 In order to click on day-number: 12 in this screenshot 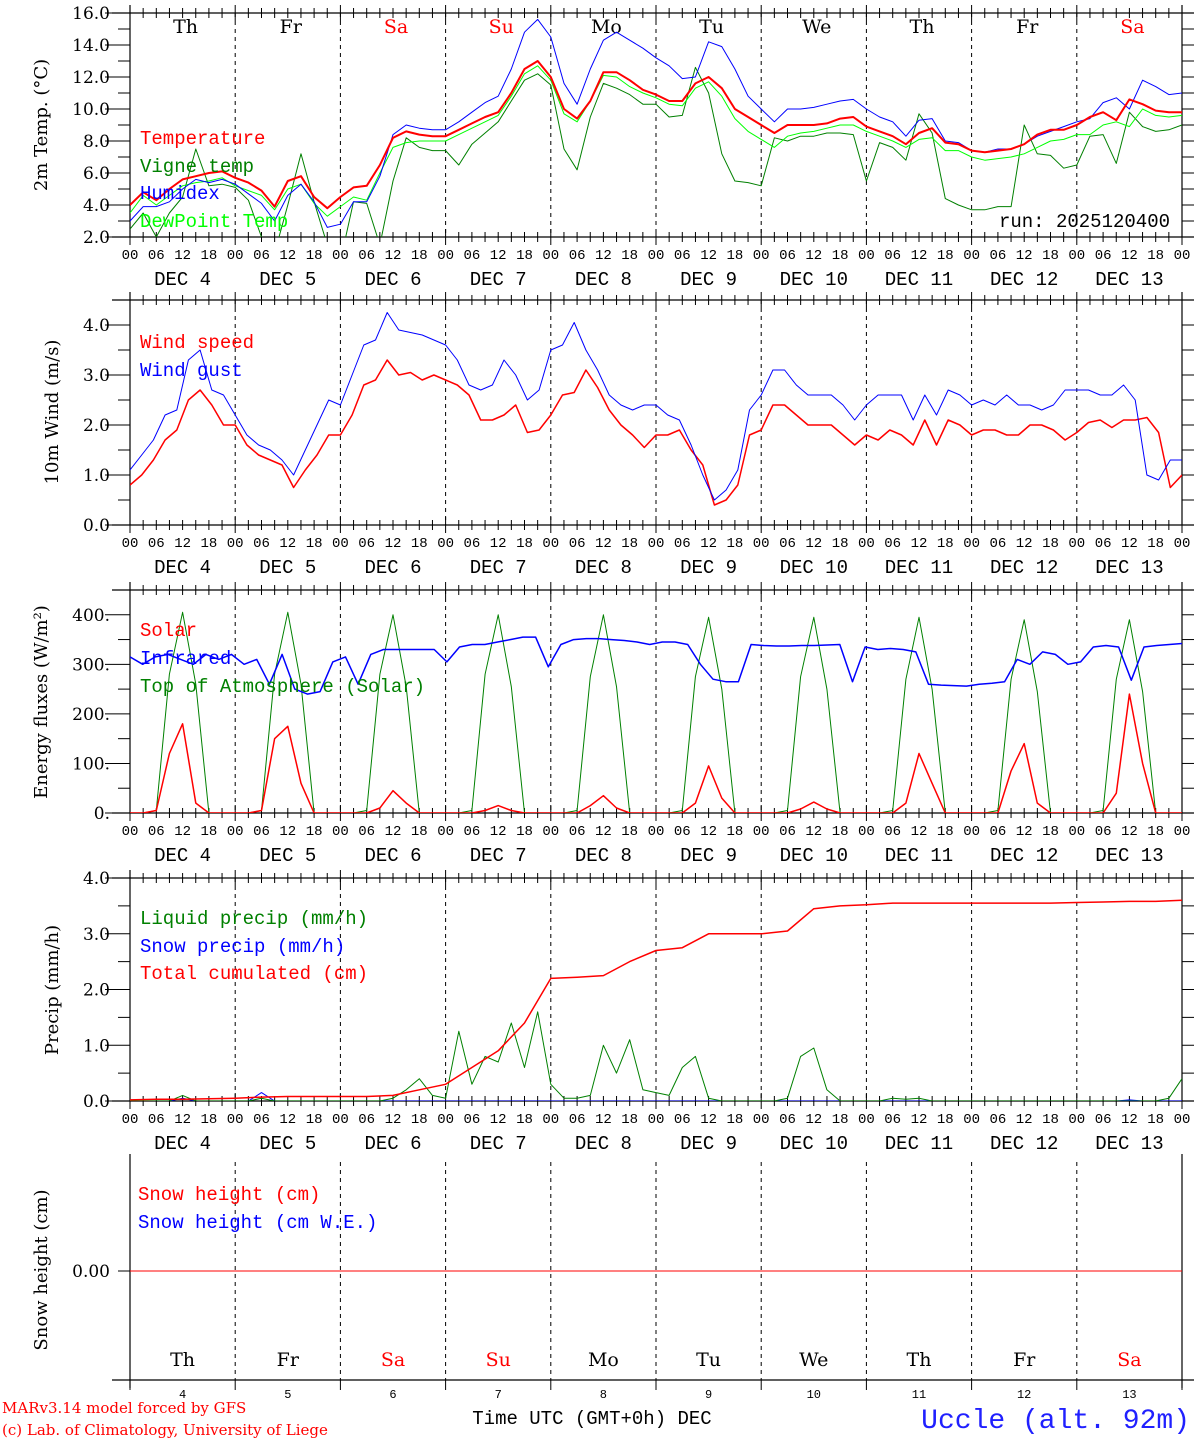, I will do `click(1024, 1395)`.